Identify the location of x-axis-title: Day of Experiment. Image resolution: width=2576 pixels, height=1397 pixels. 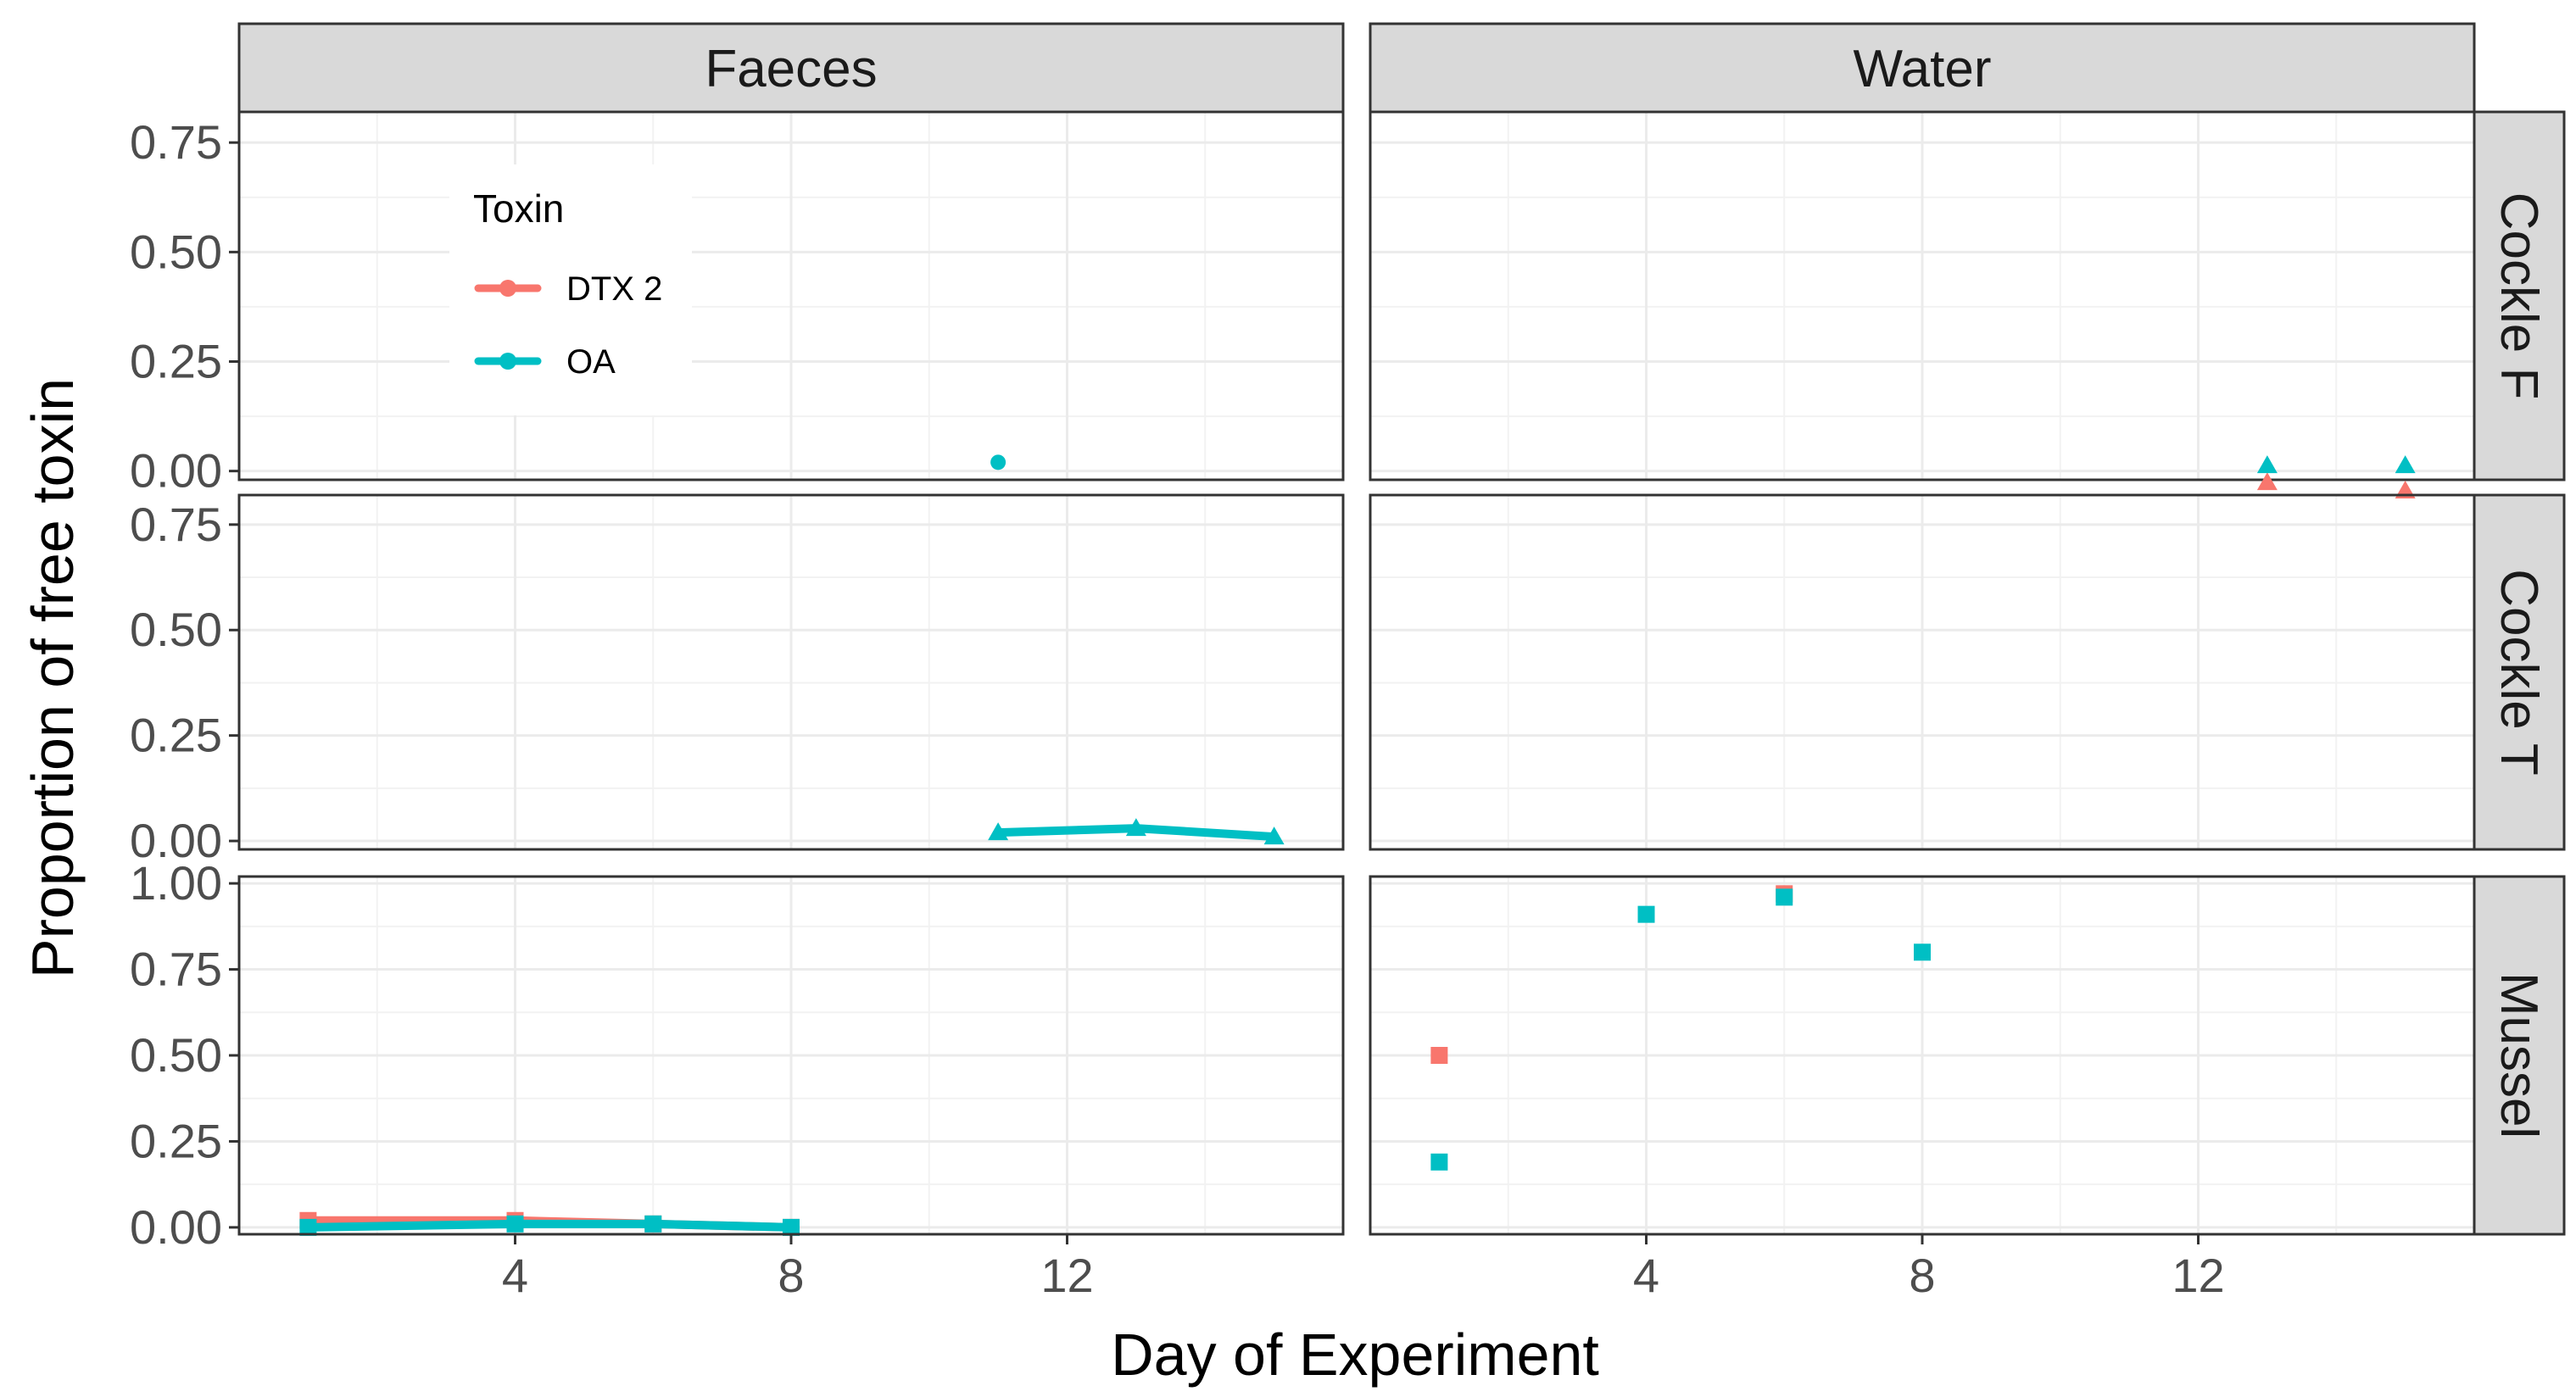
(1355, 1355).